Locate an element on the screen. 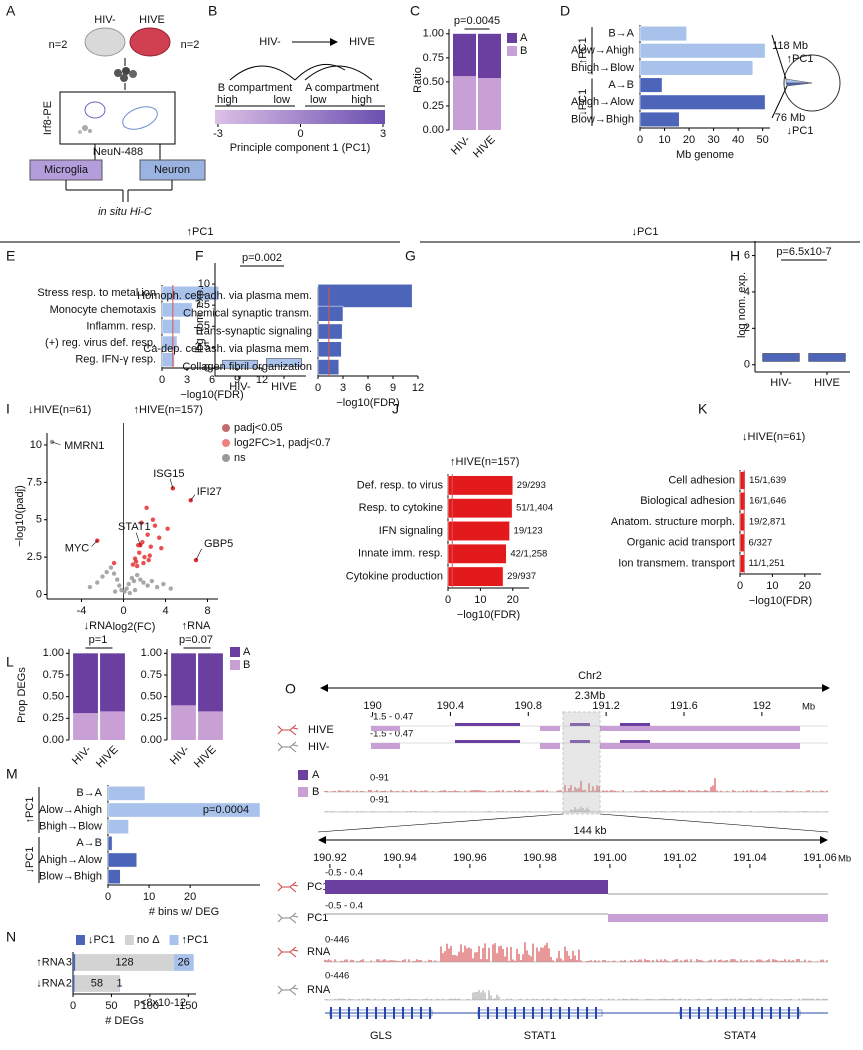 The height and width of the screenshot is (1050, 863). x-tick-label: 190.8 is located at coordinates (529, 706).